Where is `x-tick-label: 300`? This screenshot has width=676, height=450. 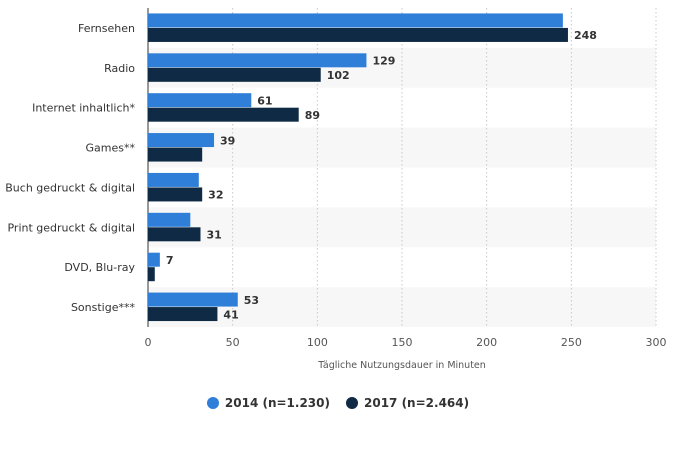
x-tick-label: 300 is located at coordinates (656, 342).